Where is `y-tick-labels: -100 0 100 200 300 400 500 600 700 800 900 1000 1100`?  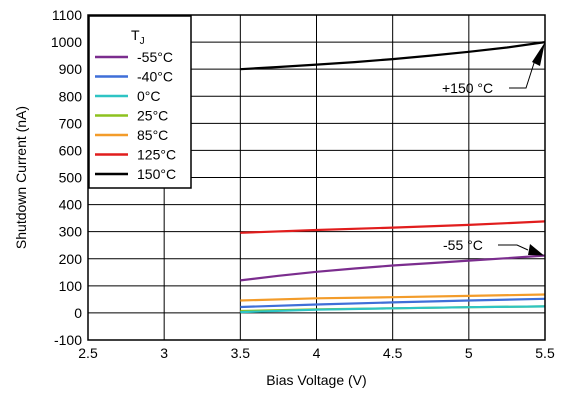
y-tick-labels: -100 0 100 200 300 400 500 600 700 800 900 1000 1100 is located at coordinates (66, 177).